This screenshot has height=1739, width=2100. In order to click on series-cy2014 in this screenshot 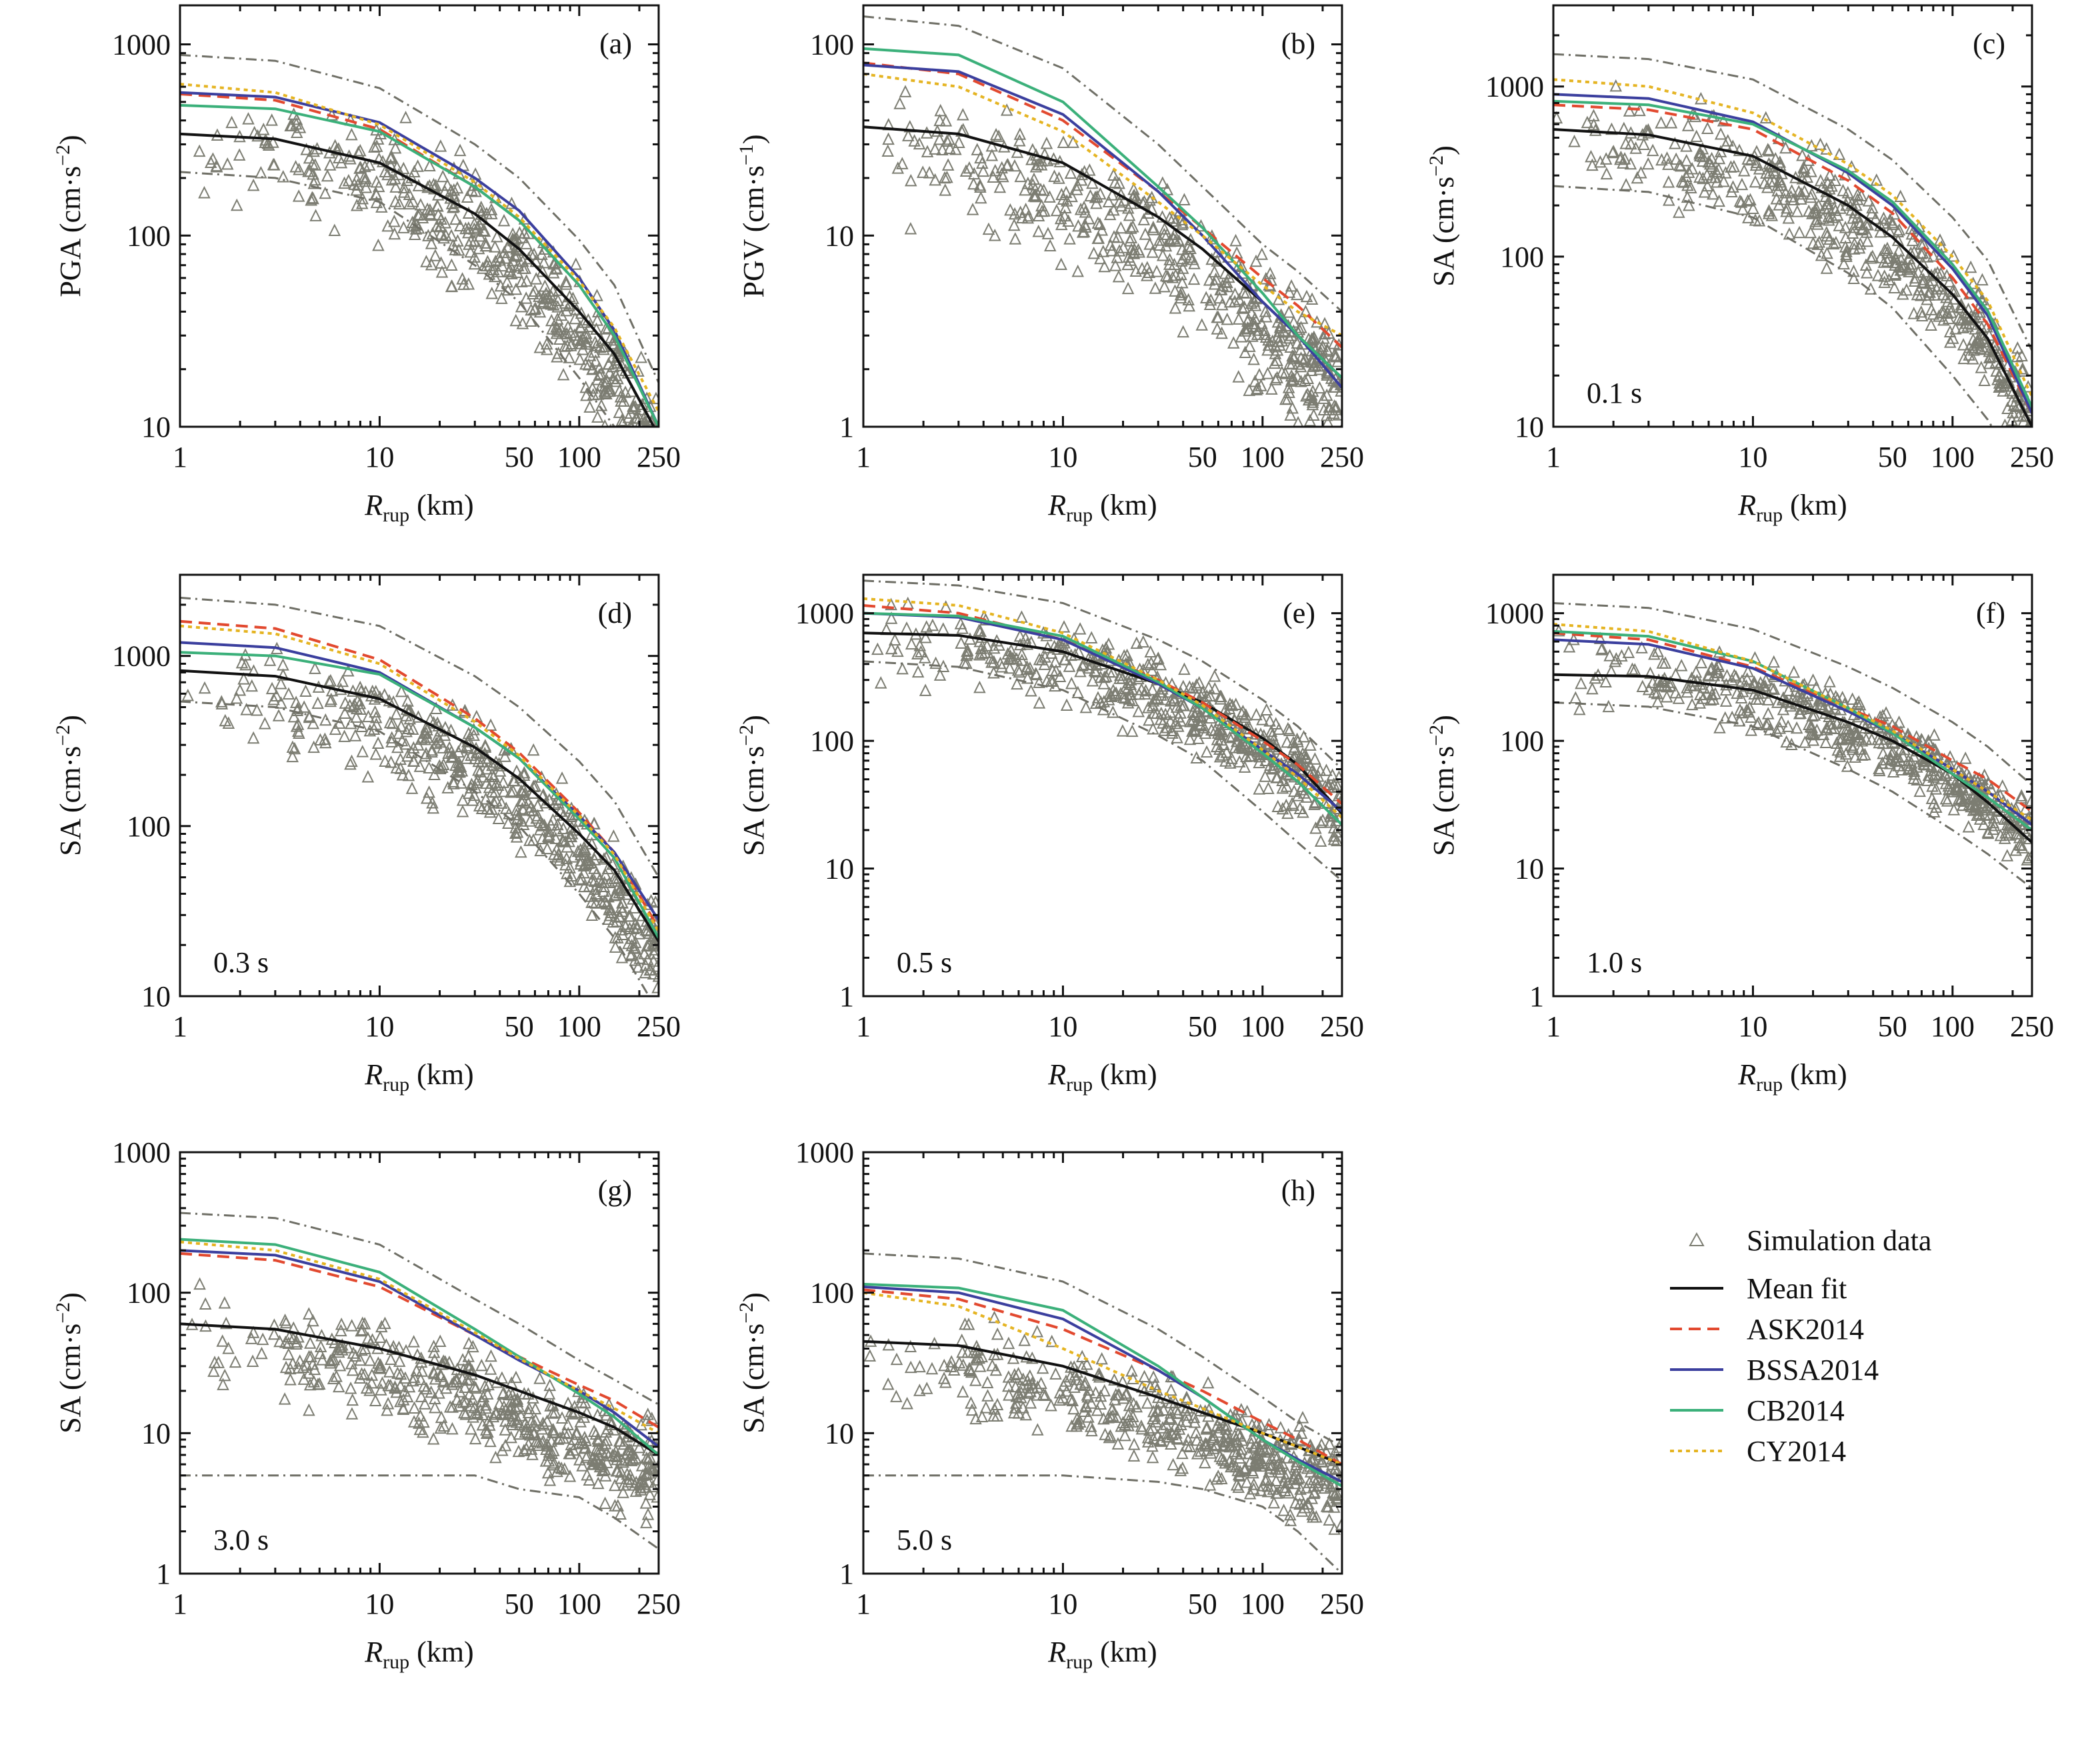, I will do `click(1102, 1378)`.